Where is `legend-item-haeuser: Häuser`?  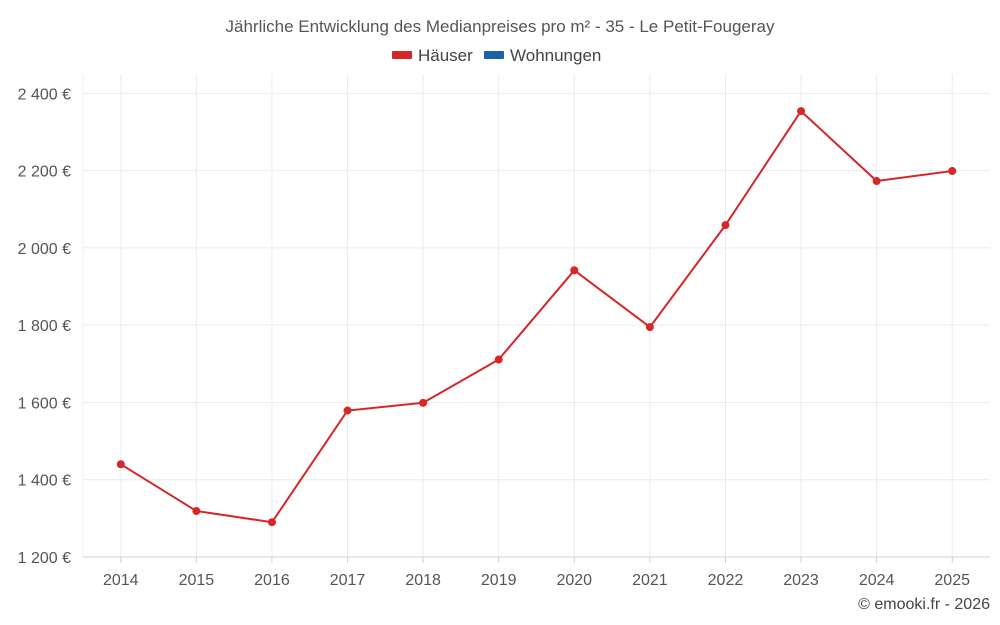 legend-item-haeuser: Häuser is located at coordinates (432, 55).